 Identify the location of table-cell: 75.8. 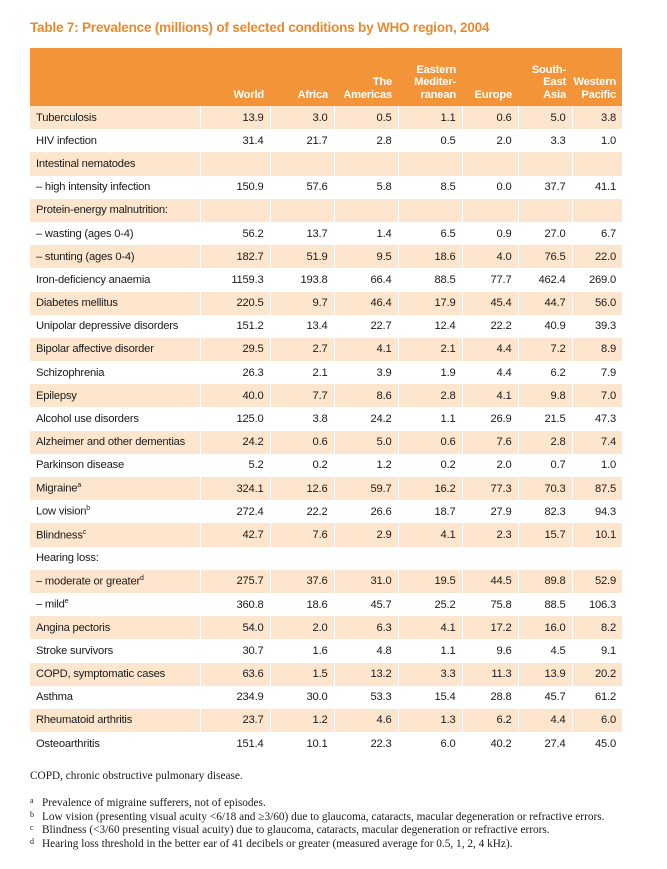
(489, 604).